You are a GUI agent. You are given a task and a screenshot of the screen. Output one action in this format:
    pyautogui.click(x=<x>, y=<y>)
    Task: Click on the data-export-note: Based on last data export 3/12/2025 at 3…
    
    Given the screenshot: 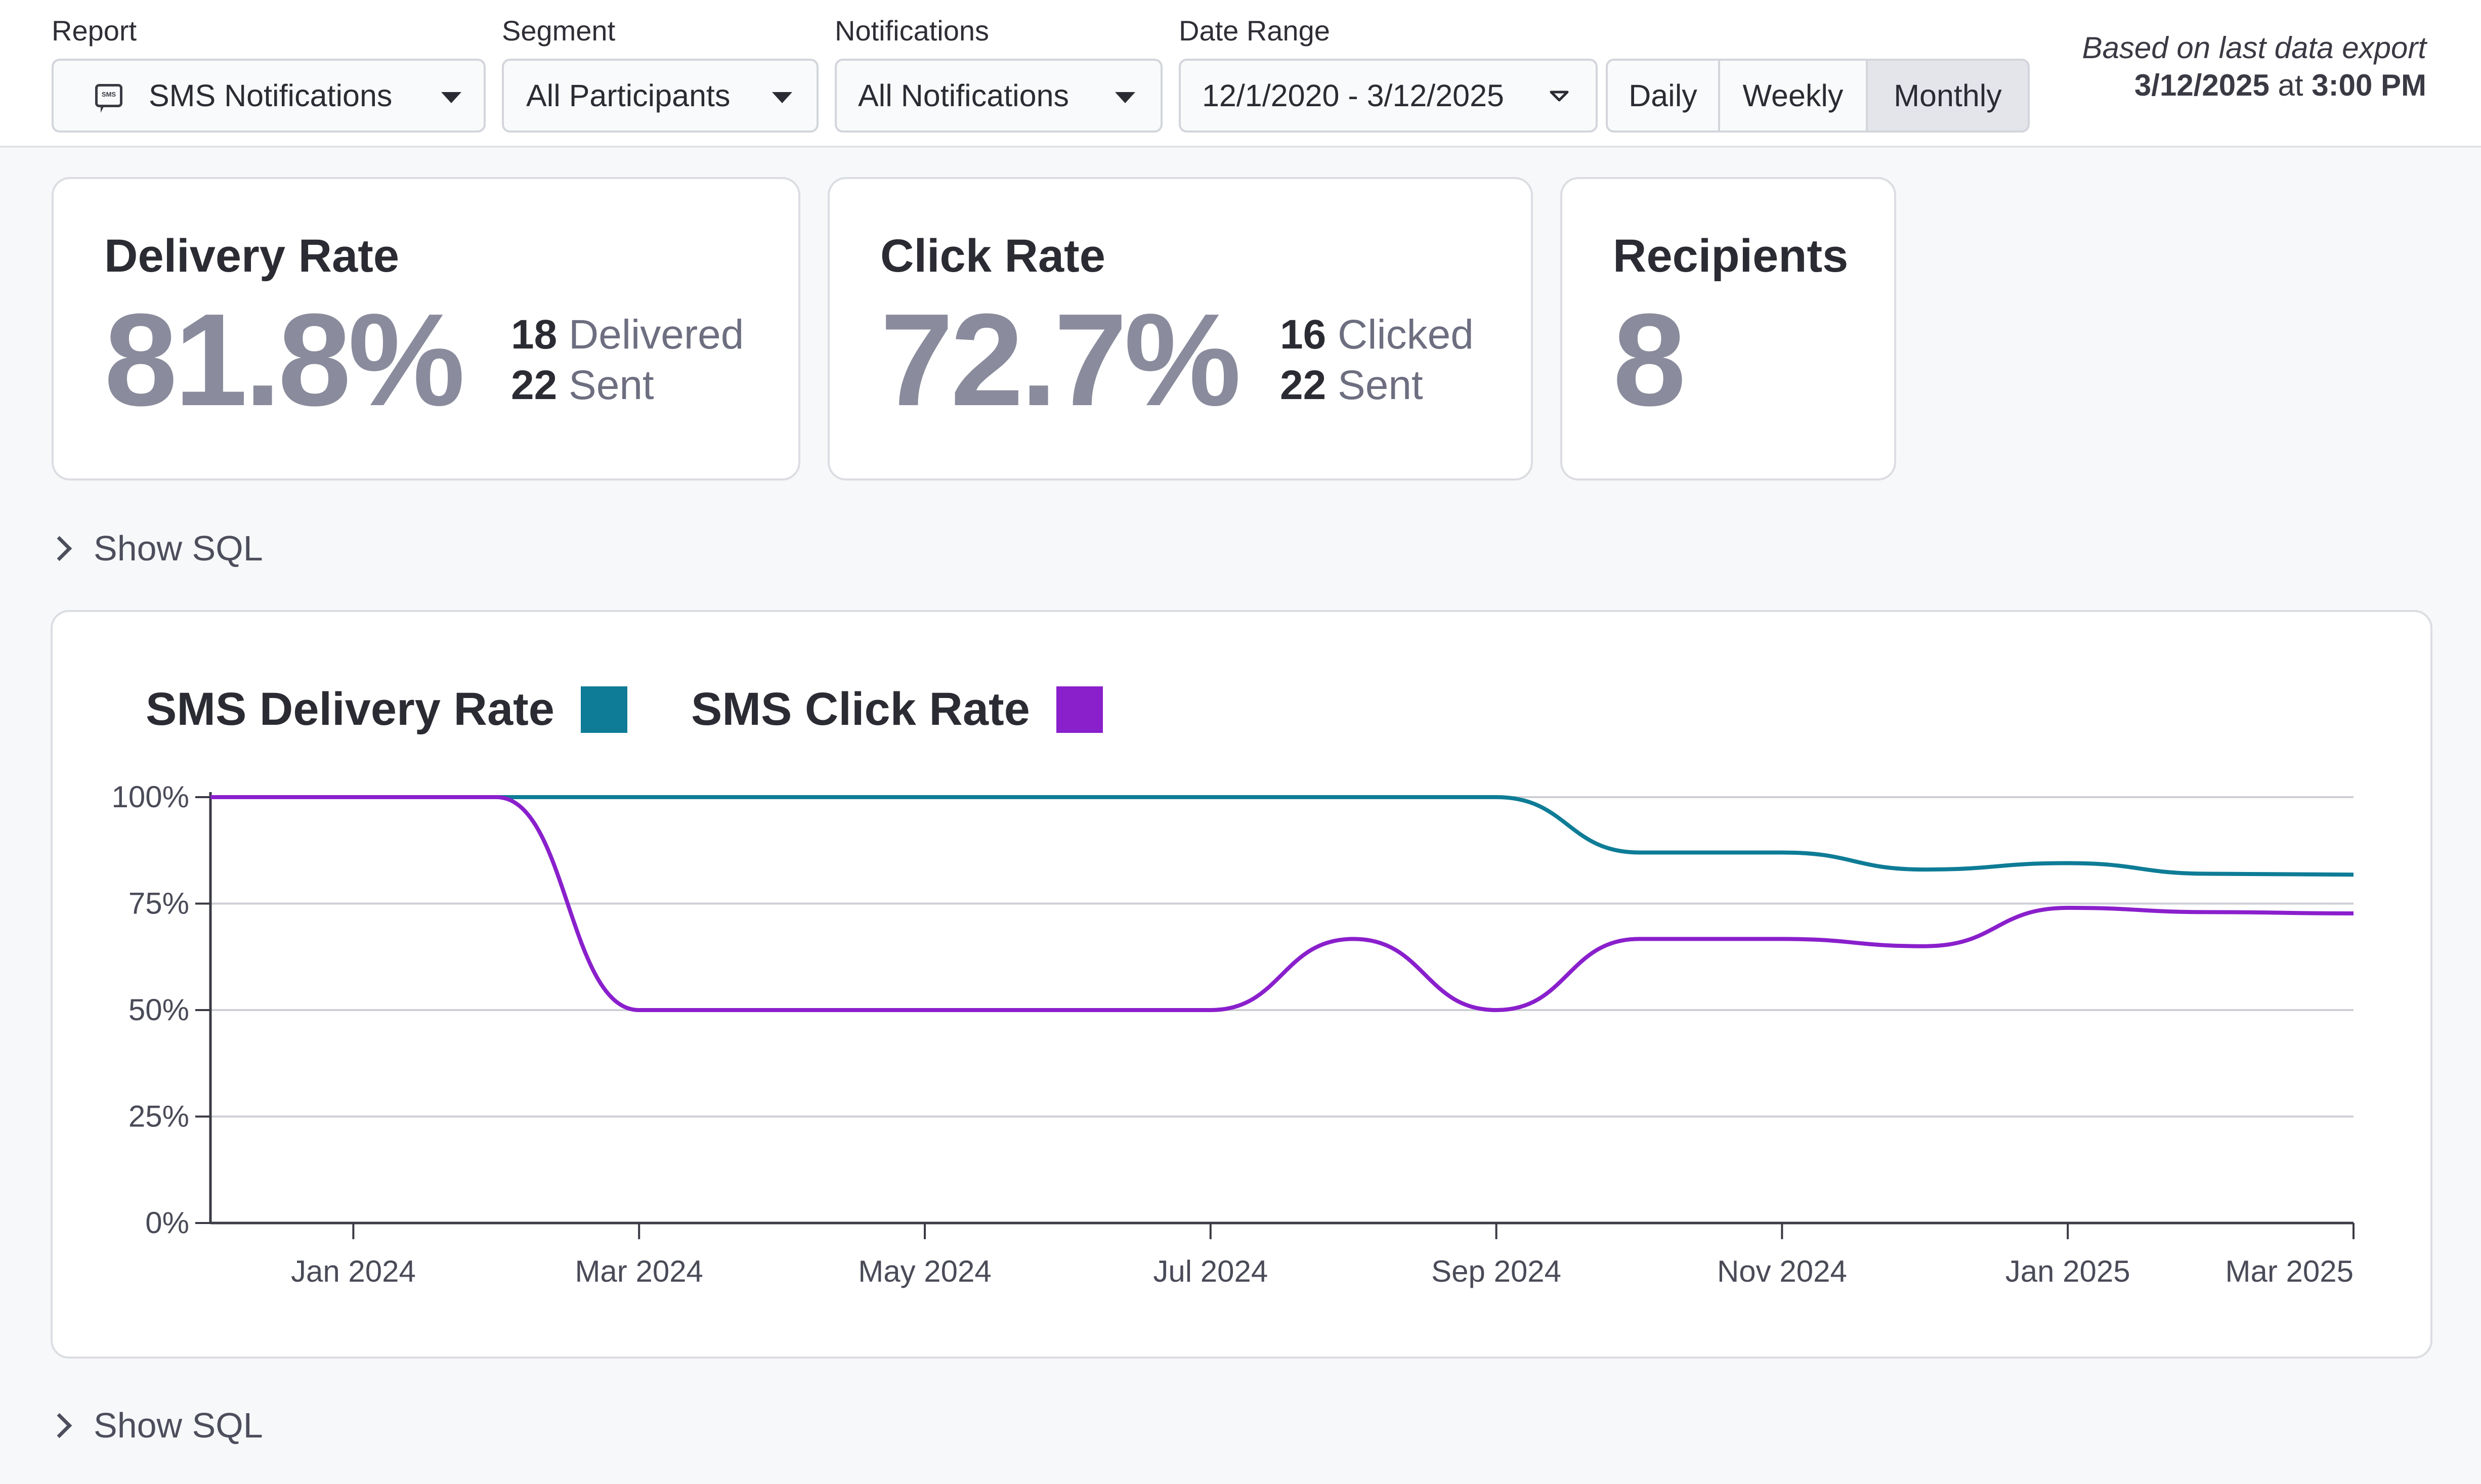 What is the action you would take?
    pyautogui.click(x=2254, y=66)
    